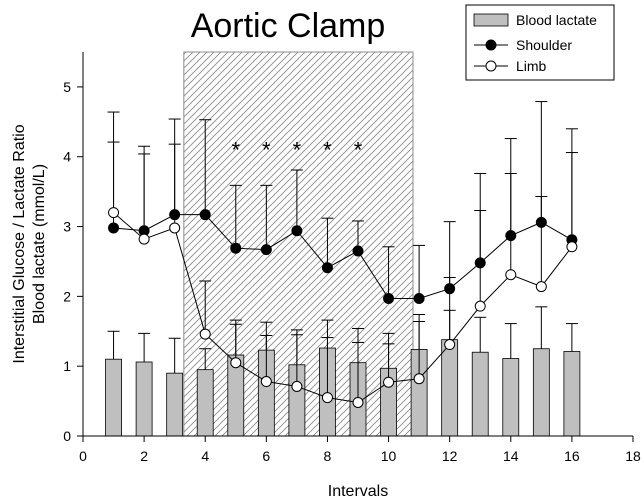 Image resolution: width=644 pixels, height=502 pixels. What do you see at coordinates (511, 456) in the screenshot?
I see `x-tick-label: 14` at bounding box center [511, 456].